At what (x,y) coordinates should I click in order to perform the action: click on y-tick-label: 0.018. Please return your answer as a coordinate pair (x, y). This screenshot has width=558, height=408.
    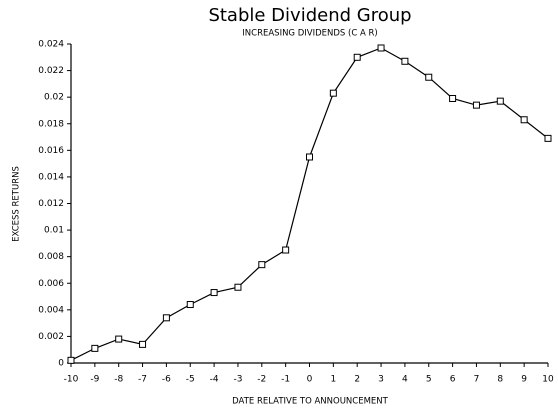
    Looking at the image, I should click on (51, 124).